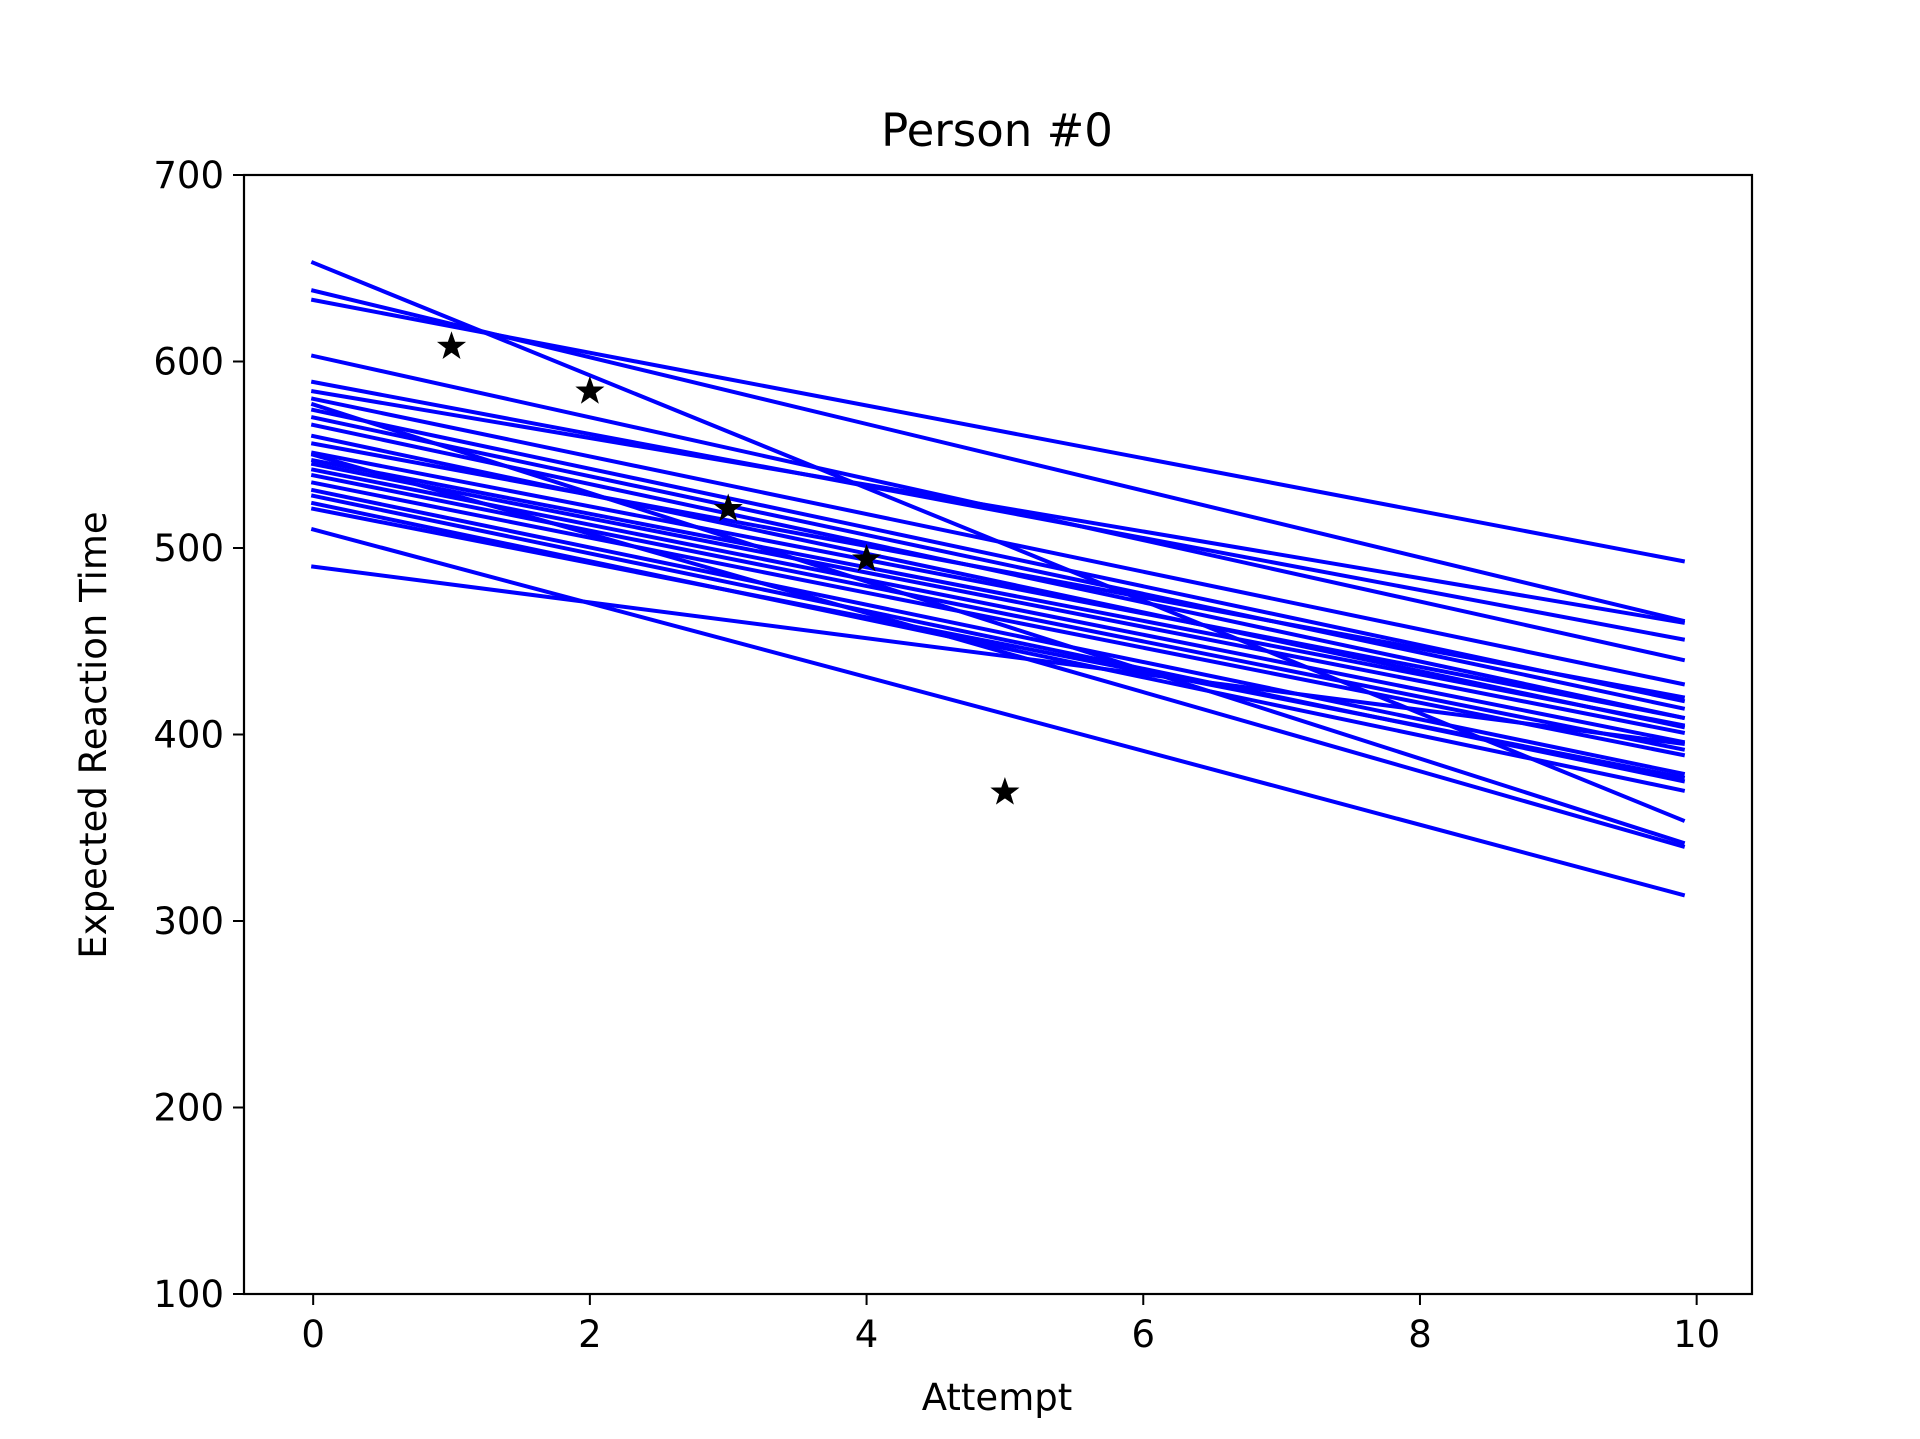 The height and width of the screenshot is (1439, 1920). Describe the element at coordinates (867, 1334) in the screenshot. I see `x-tick-label-2: 4` at that location.